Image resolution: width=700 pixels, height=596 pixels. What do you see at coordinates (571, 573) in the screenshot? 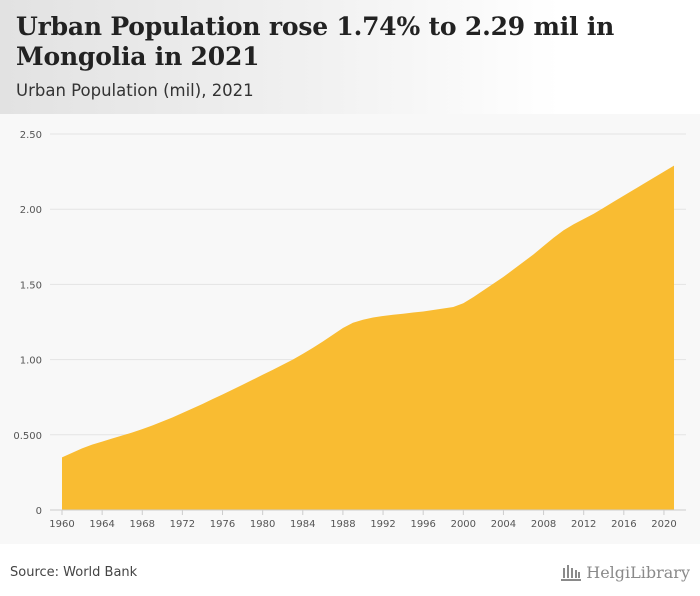
I see `library-building-icon` at bounding box center [571, 573].